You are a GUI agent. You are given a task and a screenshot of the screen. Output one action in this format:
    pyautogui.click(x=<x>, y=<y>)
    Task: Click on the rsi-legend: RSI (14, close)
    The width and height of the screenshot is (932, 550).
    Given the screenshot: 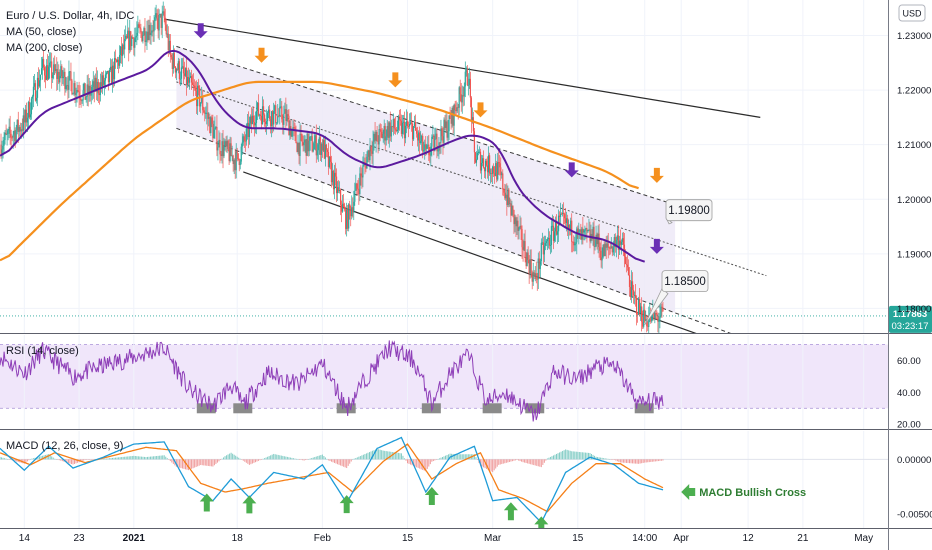 What is the action you would take?
    pyautogui.click(x=42, y=351)
    